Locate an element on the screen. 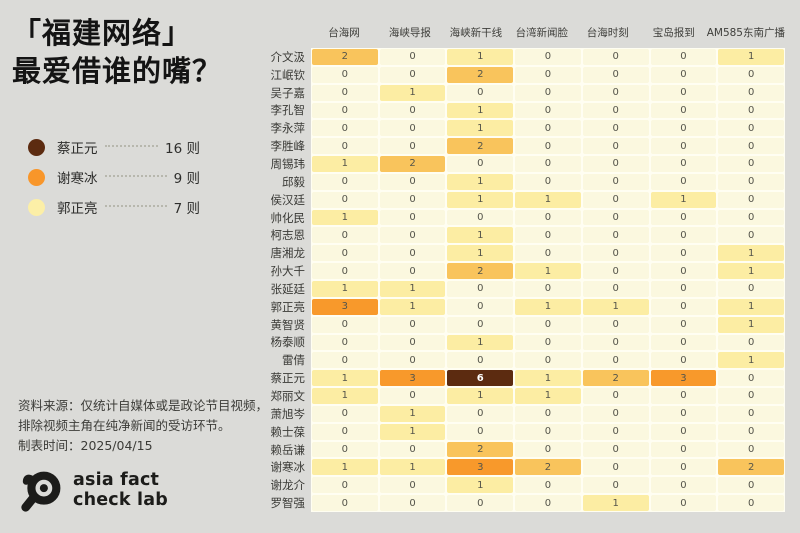  legend-count: 9 则 is located at coordinates (186, 179).